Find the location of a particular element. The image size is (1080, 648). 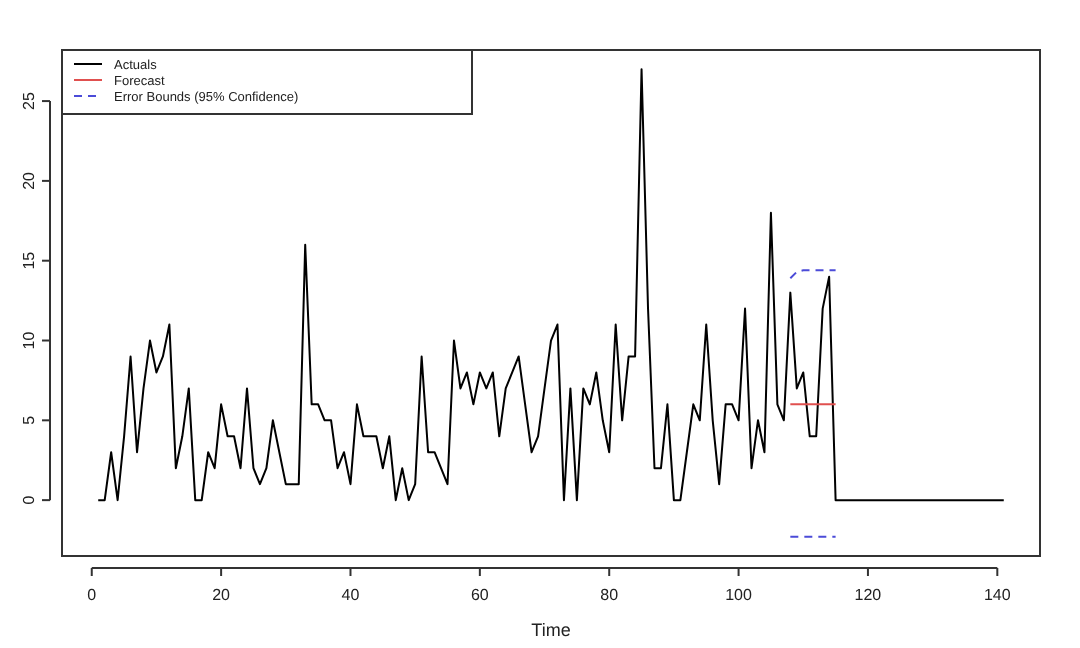

y-tick-label: 0 is located at coordinates (29, 499).